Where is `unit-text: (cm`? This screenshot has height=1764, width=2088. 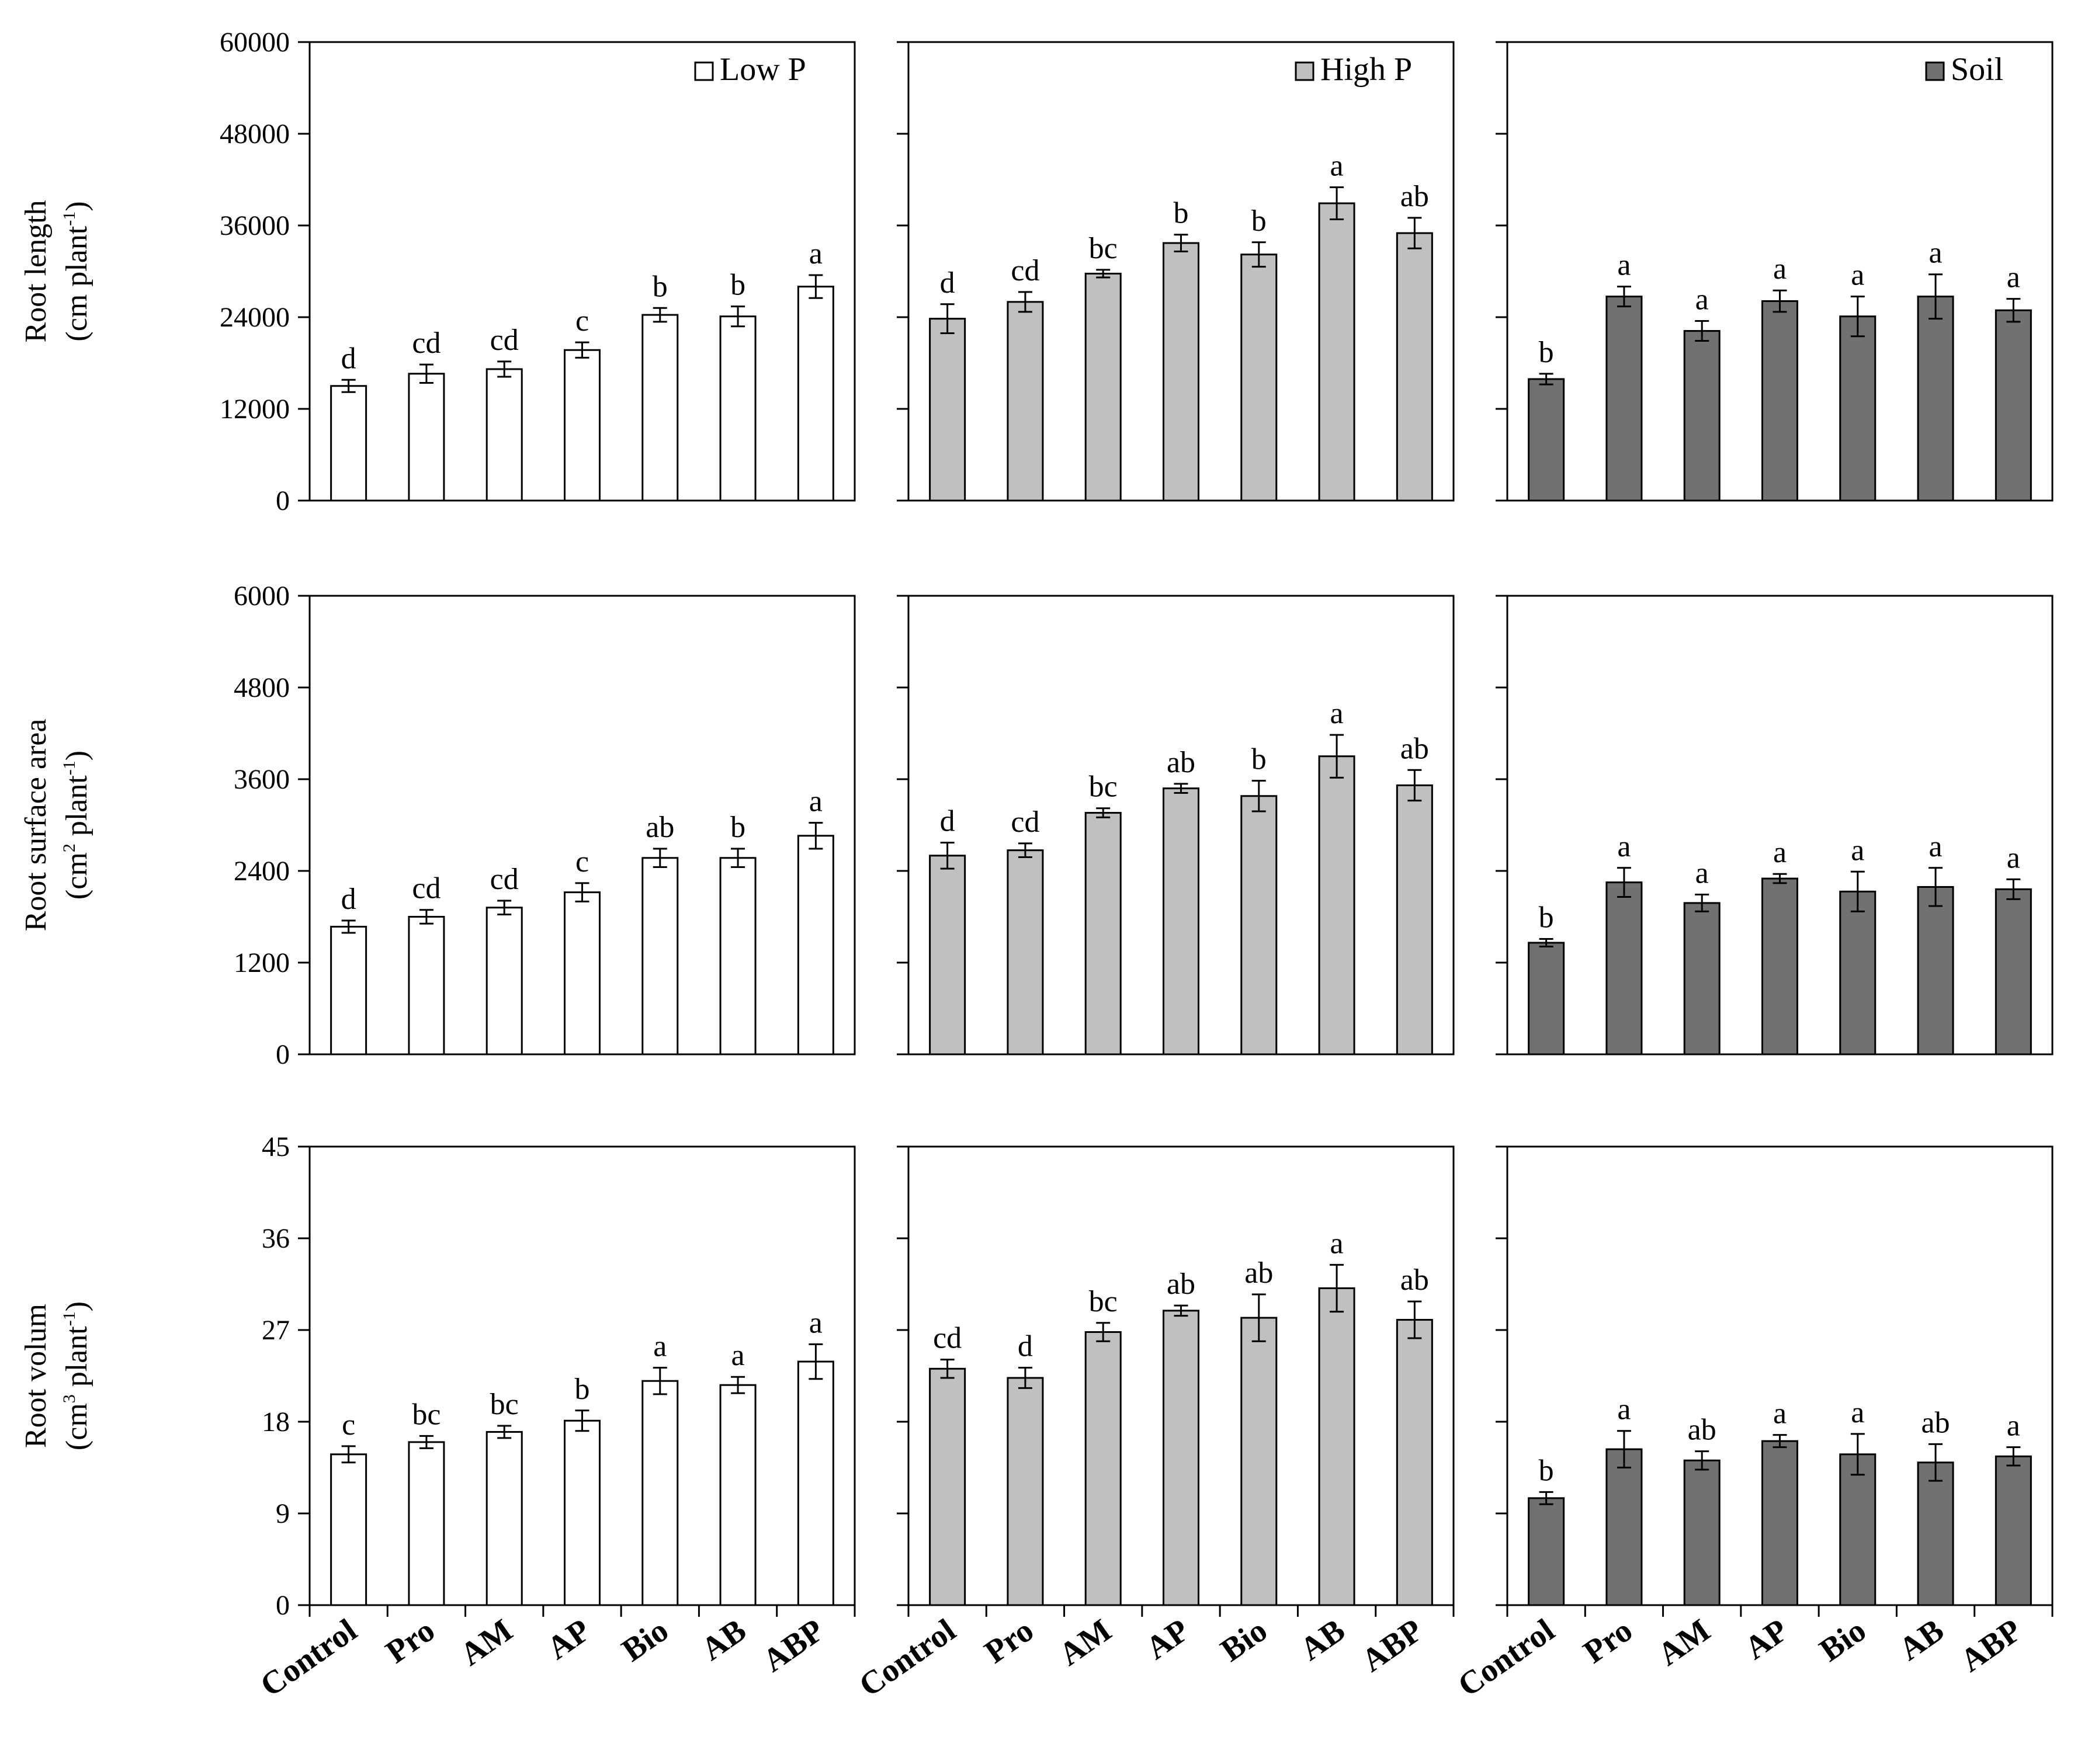
unit-text: (cm is located at coordinates (76, 1426).